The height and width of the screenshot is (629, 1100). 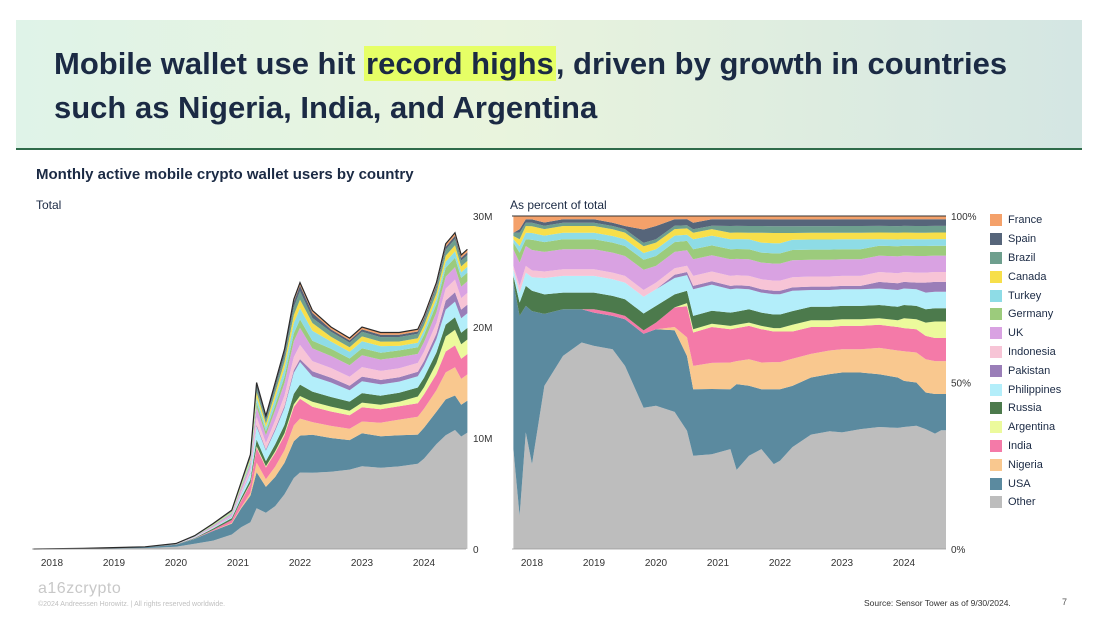 What do you see at coordinates (558, 205) in the screenshot?
I see `right-chart-title: As percent of total` at bounding box center [558, 205].